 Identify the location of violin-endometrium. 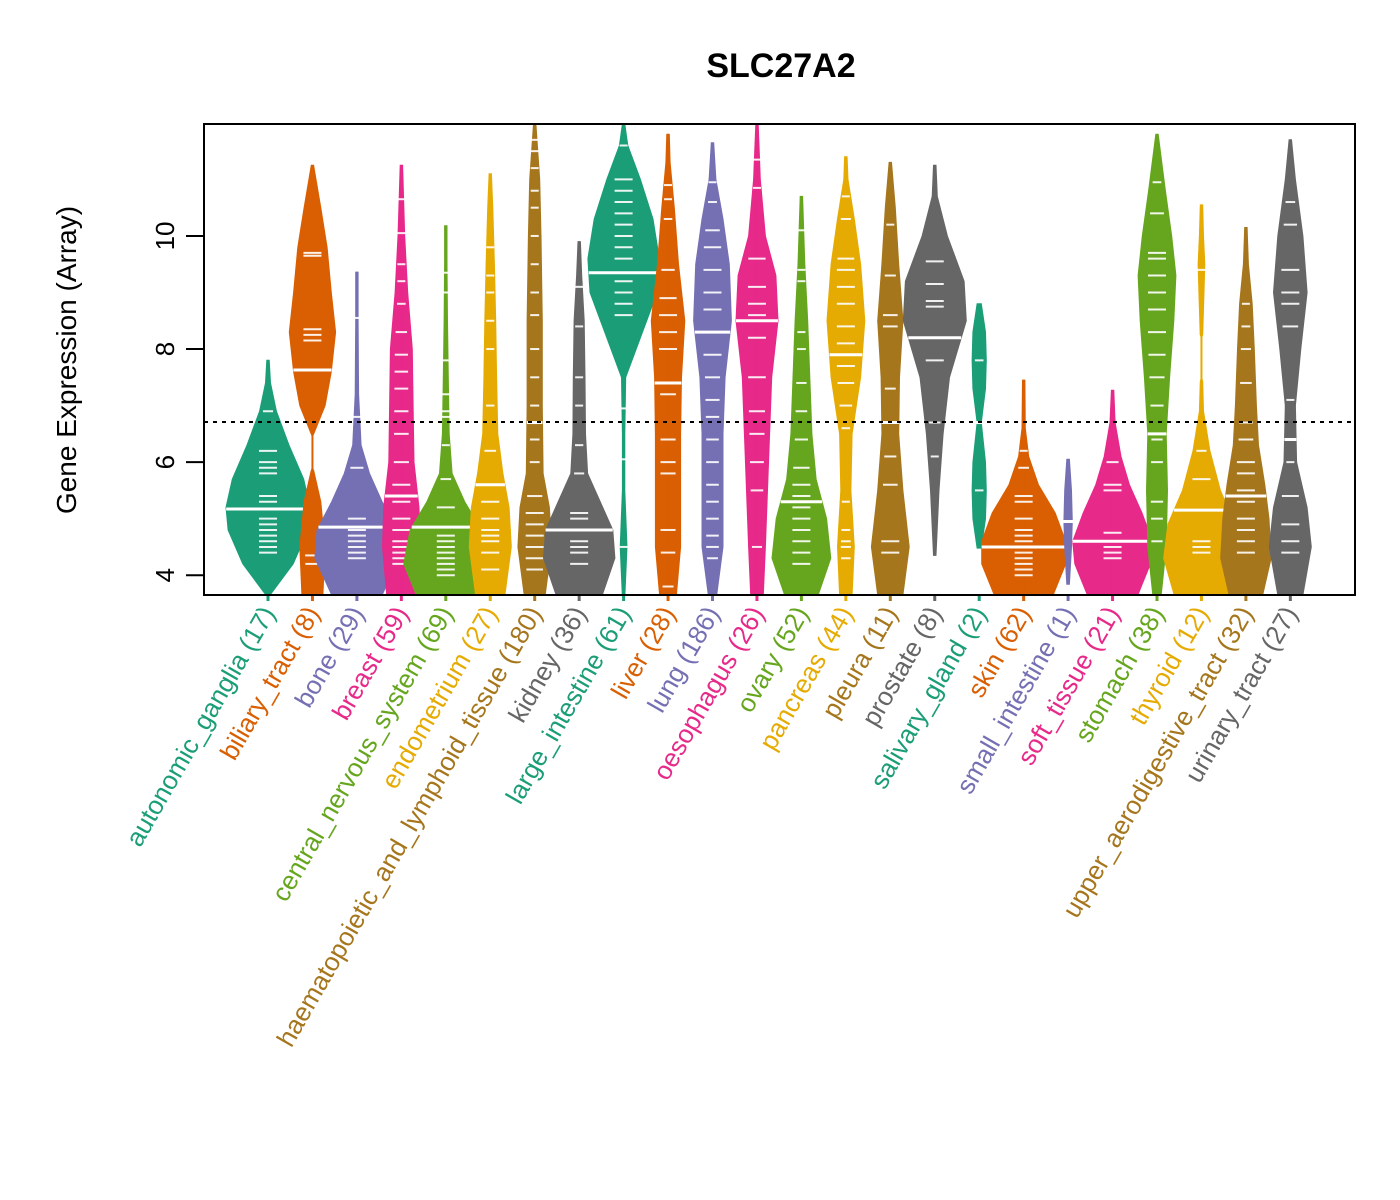
(490, 387).